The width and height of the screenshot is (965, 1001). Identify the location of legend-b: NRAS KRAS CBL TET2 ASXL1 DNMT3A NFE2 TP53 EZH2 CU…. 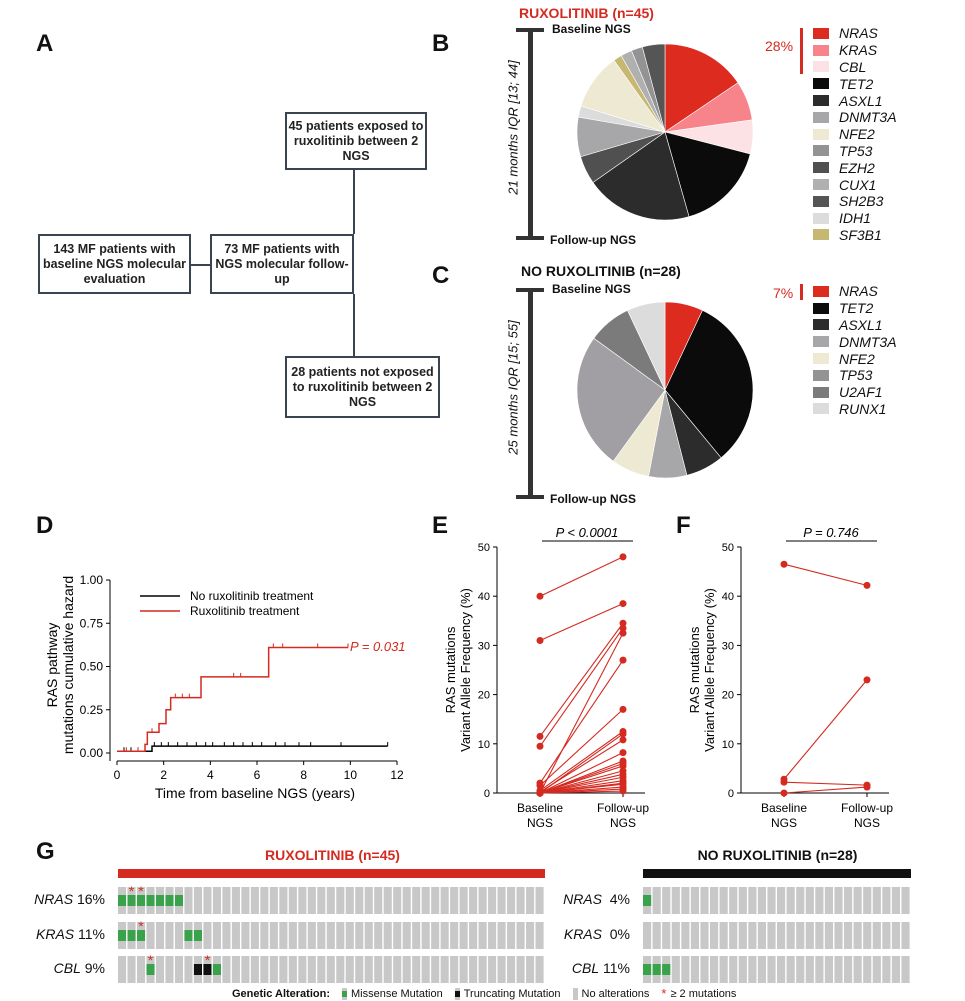
(855, 134).